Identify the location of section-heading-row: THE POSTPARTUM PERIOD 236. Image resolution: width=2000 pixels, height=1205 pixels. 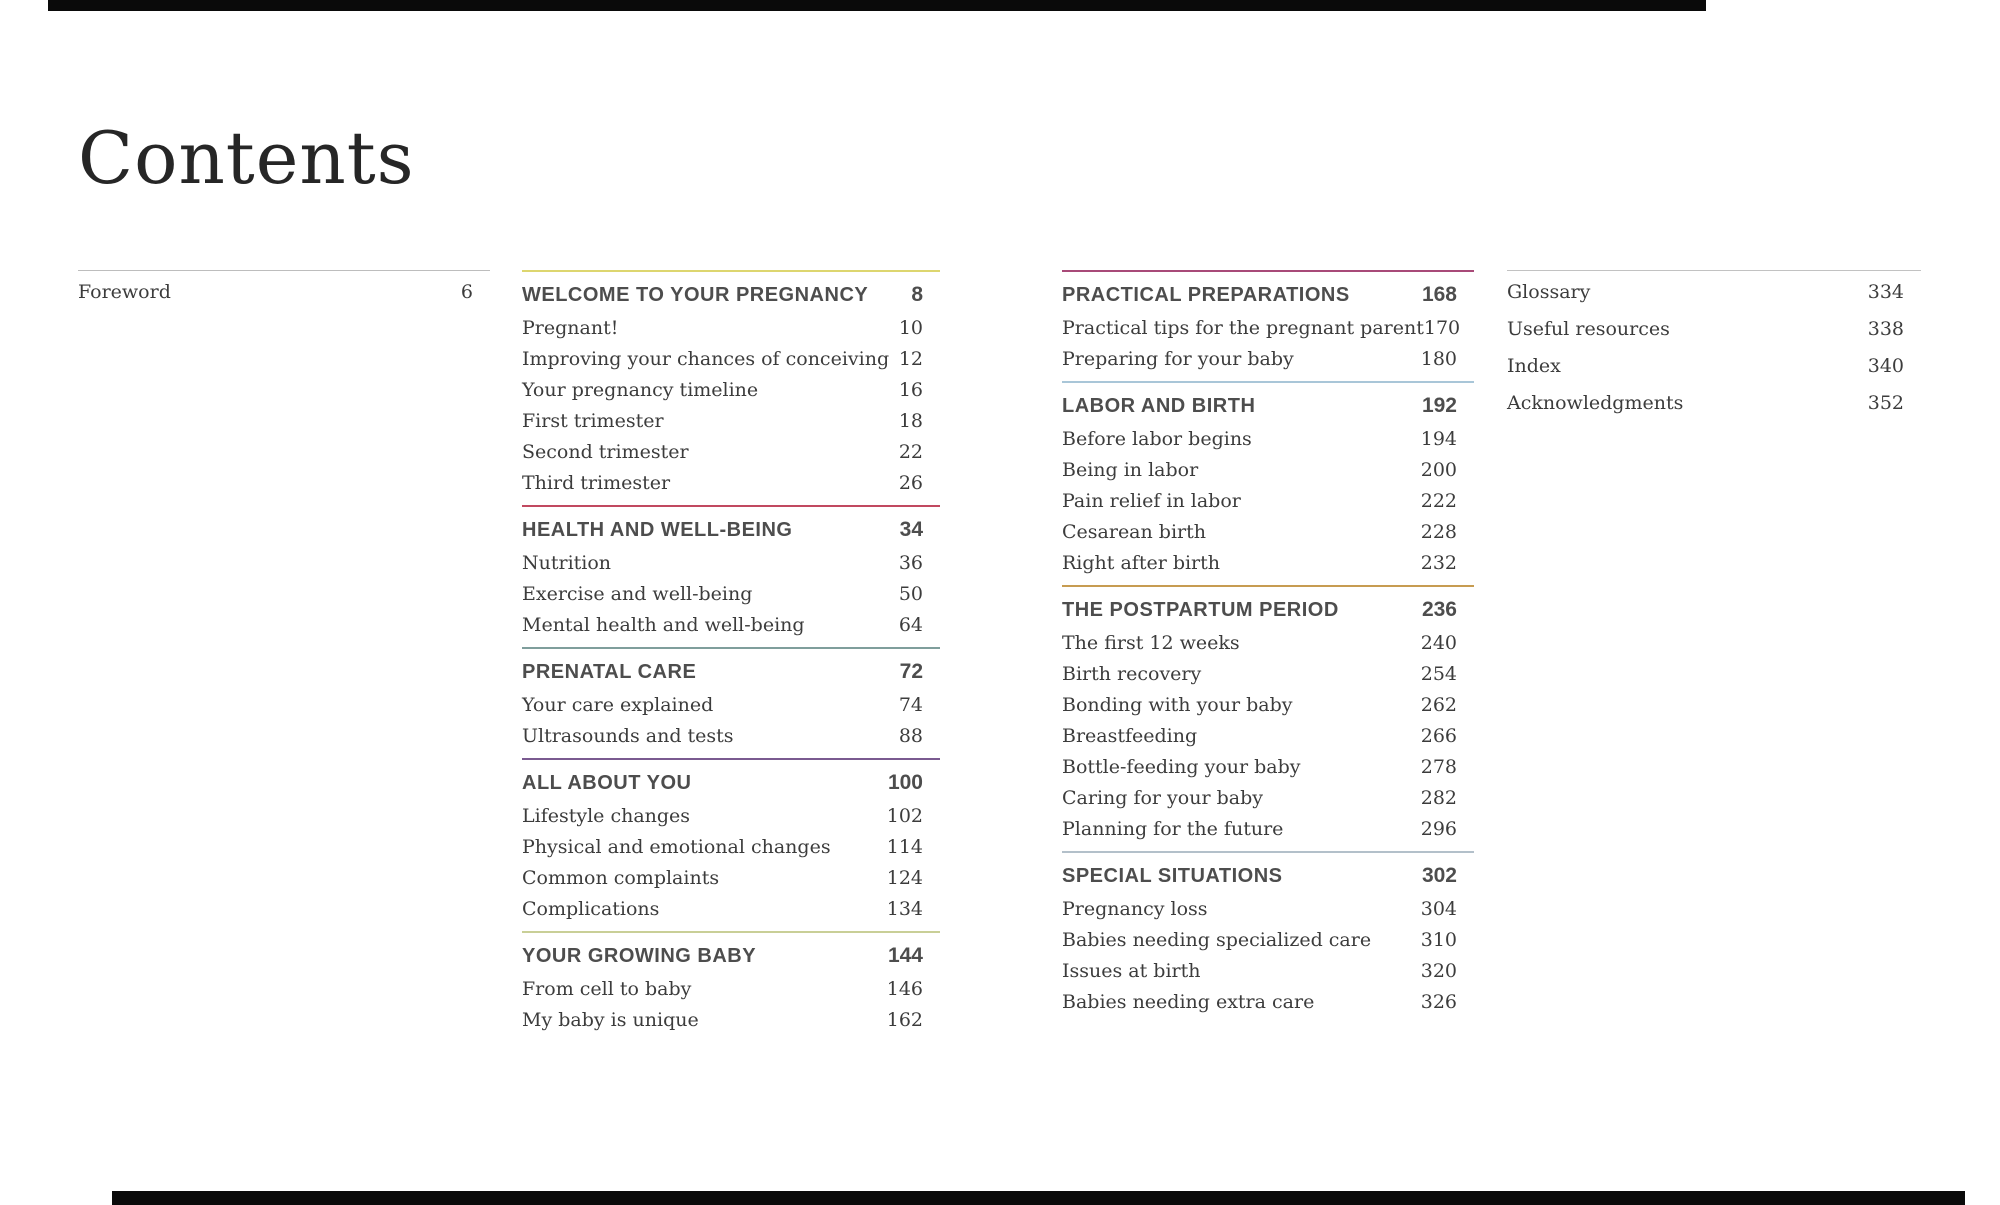
(1268, 607).